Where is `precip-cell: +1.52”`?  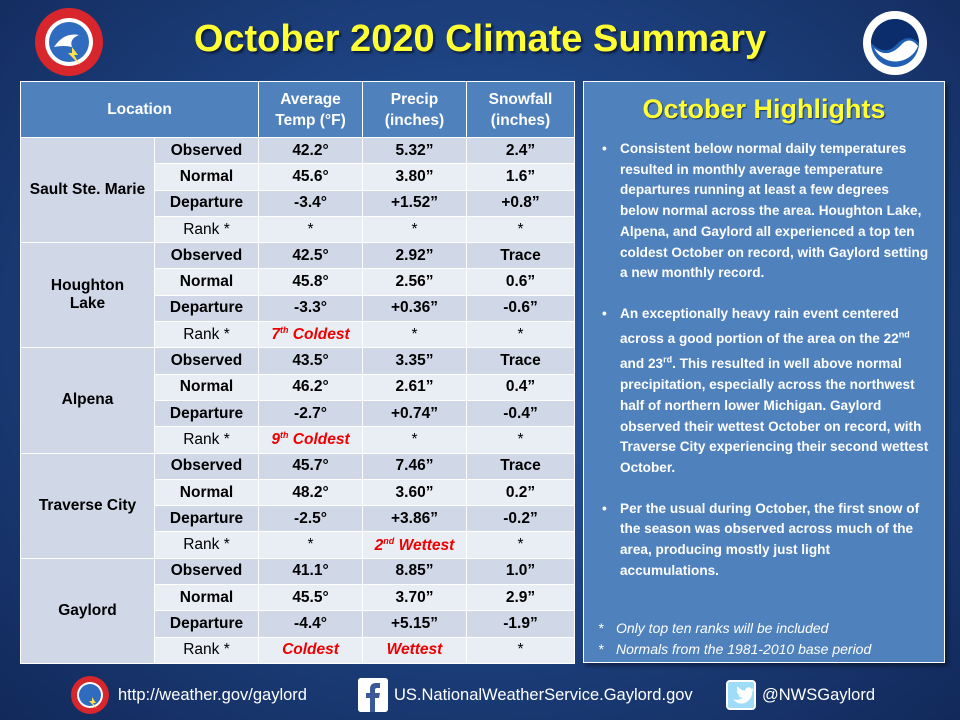 precip-cell: +1.52” is located at coordinates (414, 203).